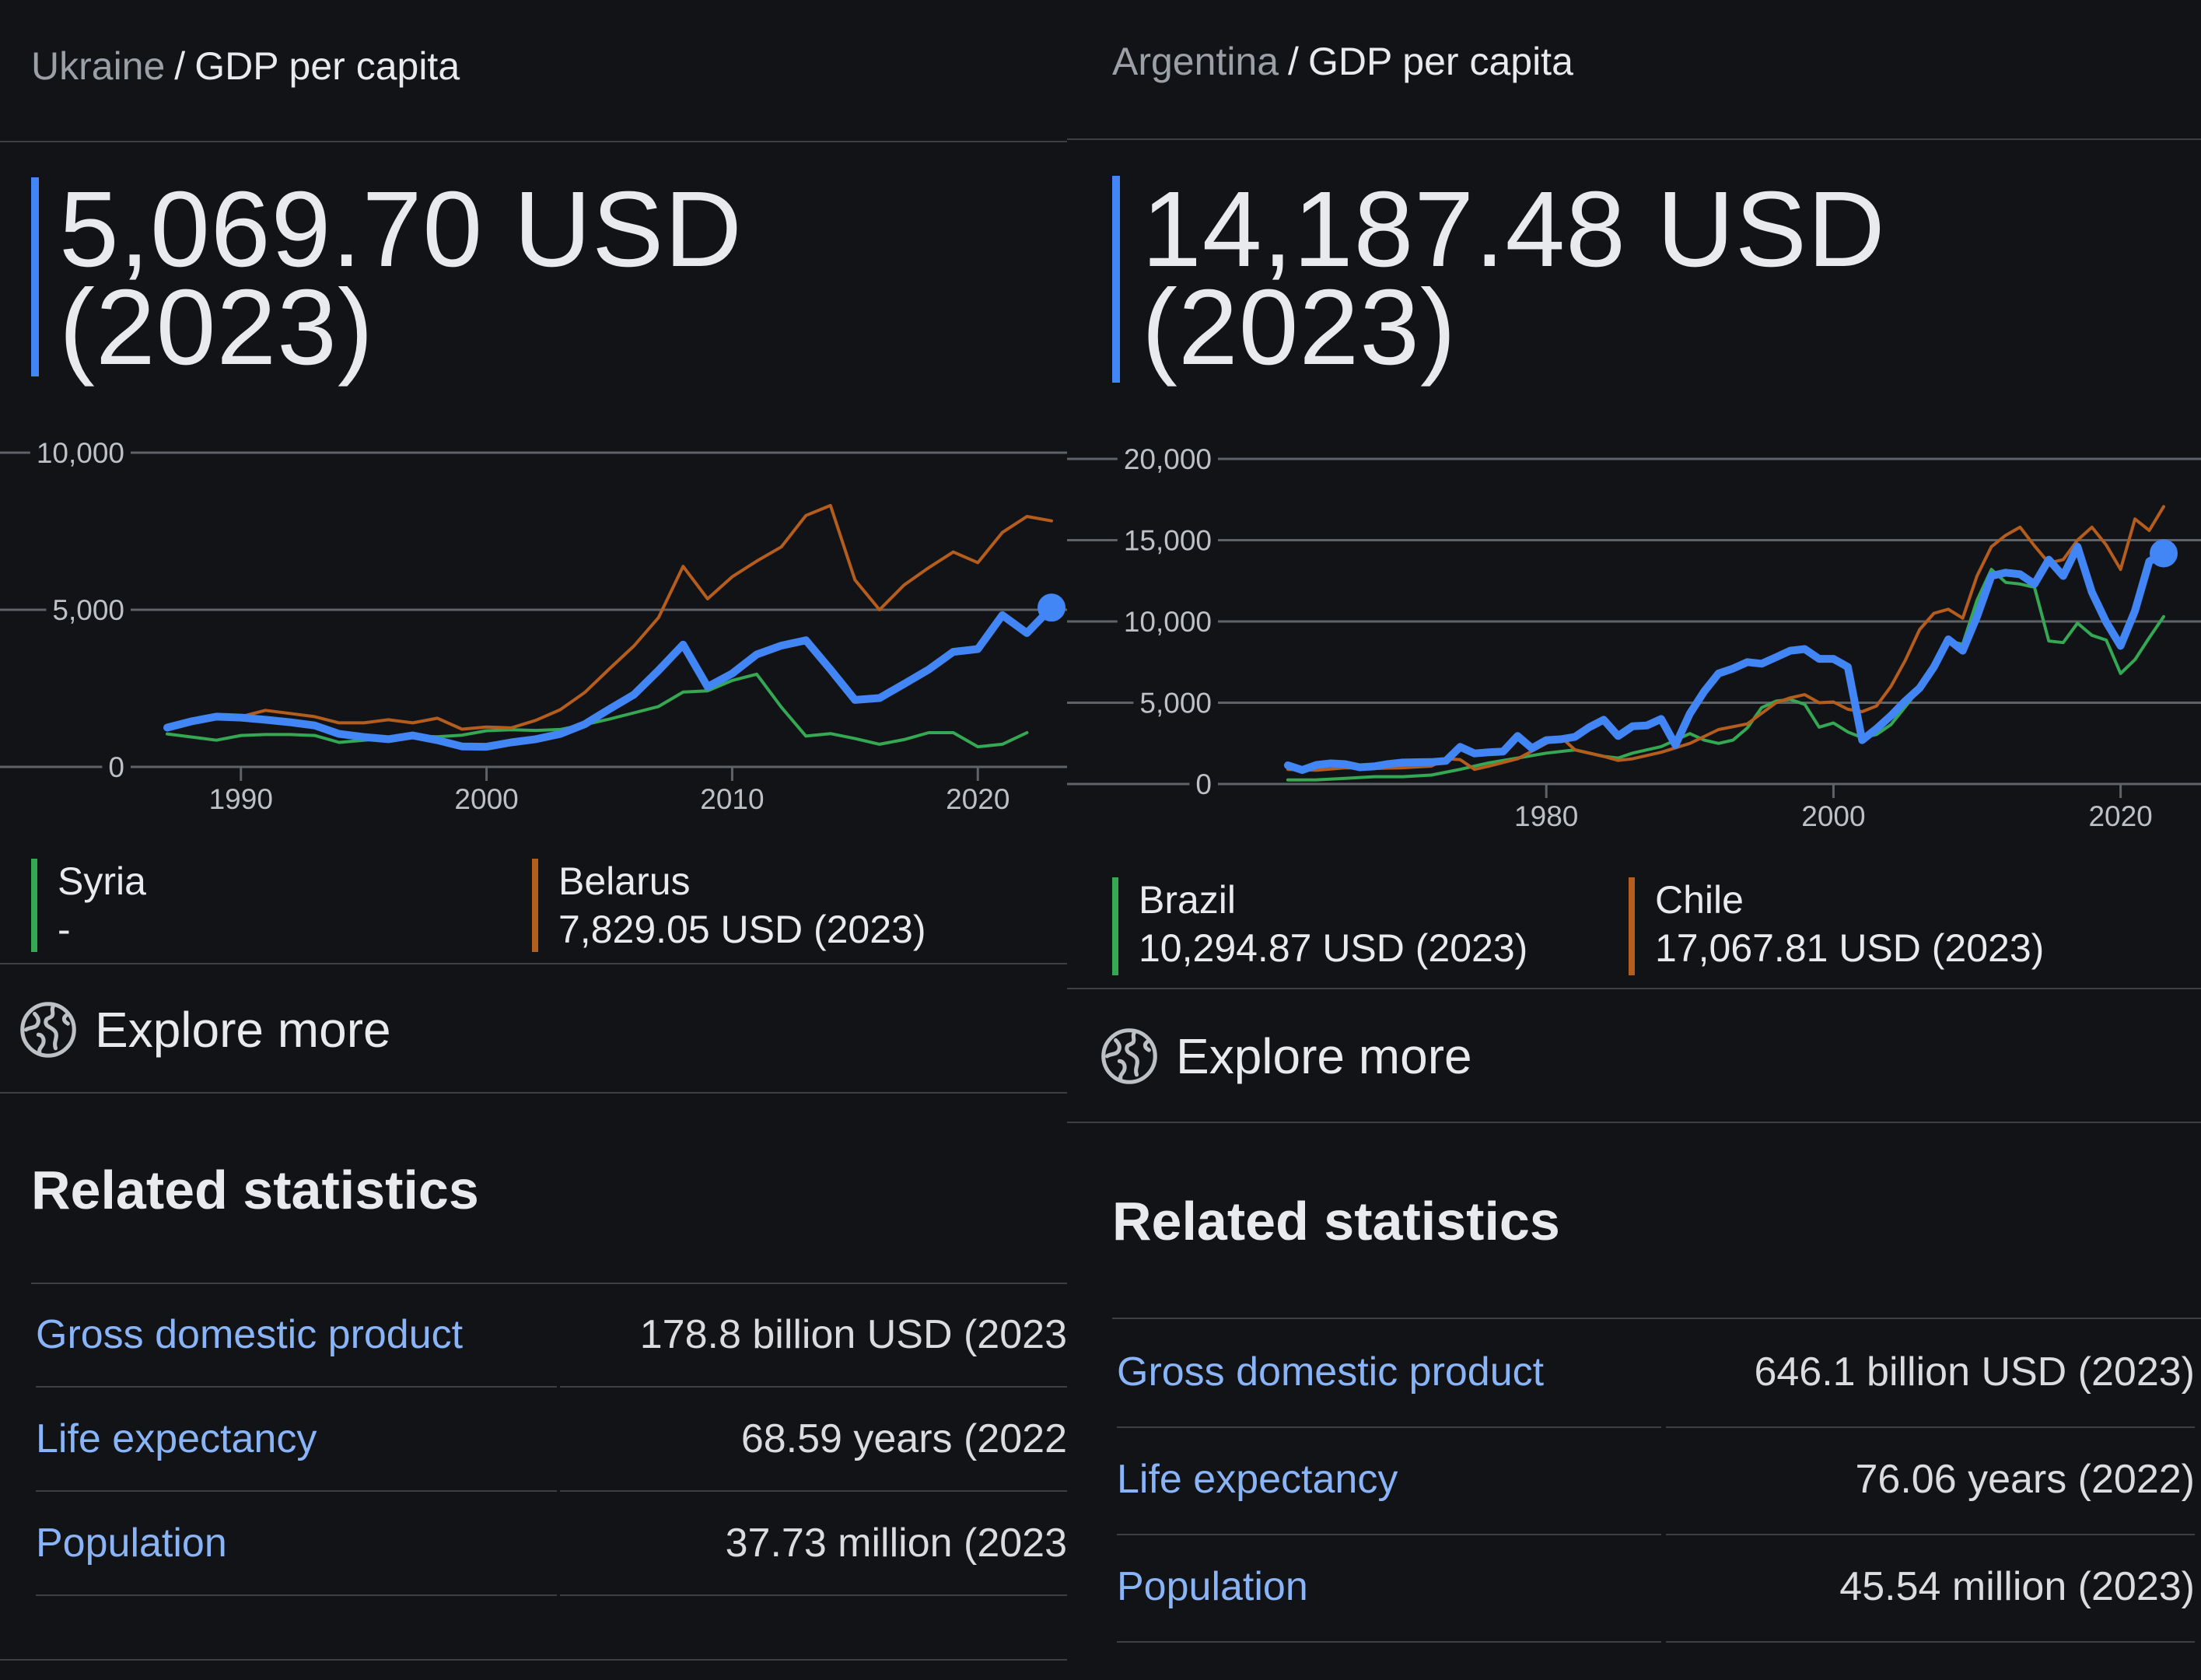 Image resolution: width=2201 pixels, height=1680 pixels. What do you see at coordinates (1188, 900) in the screenshot?
I see `legend-name: Brazil` at bounding box center [1188, 900].